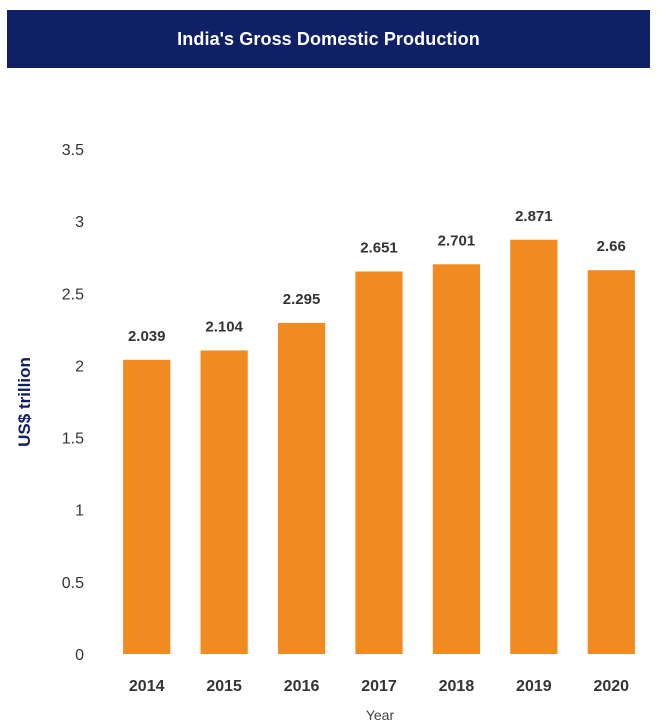 Image resolution: width=657 pixels, height=723 pixels. Describe the element at coordinates (611, 462) in the screenshot. I see `bar-2020` at that location.